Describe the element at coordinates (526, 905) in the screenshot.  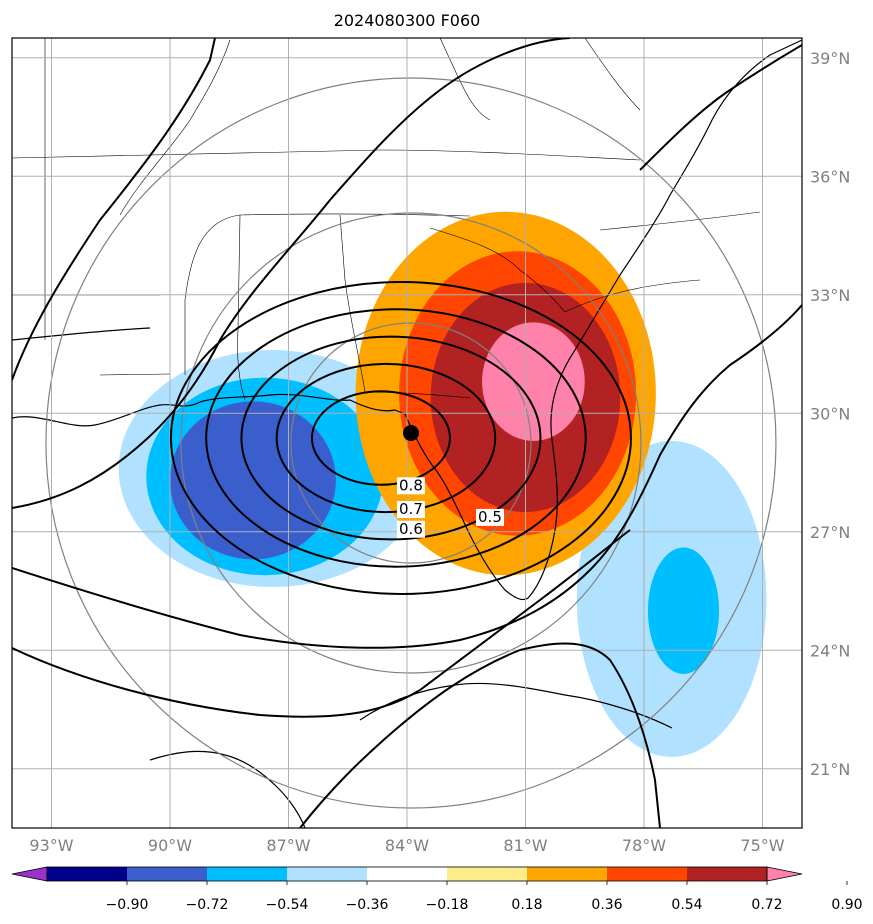
I see `colorbar-tick-label: 0.18` at that location.